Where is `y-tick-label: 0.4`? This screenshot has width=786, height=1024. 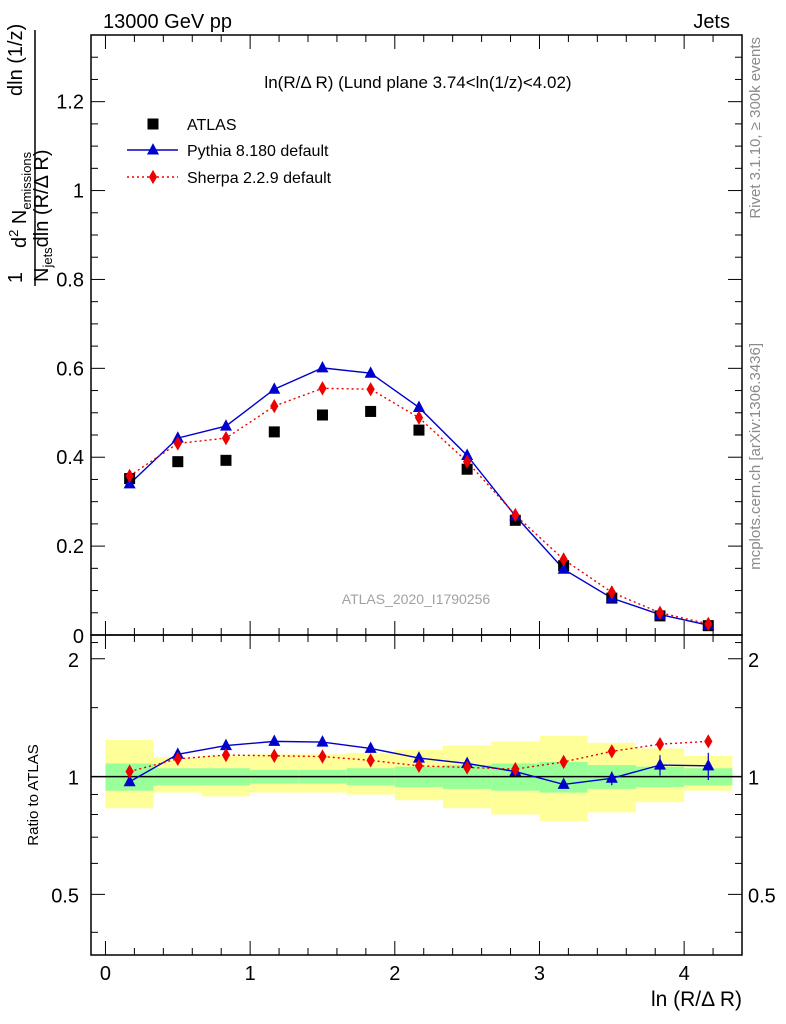 y-tick-label: 0.4 is located at coordinates (70, 458).